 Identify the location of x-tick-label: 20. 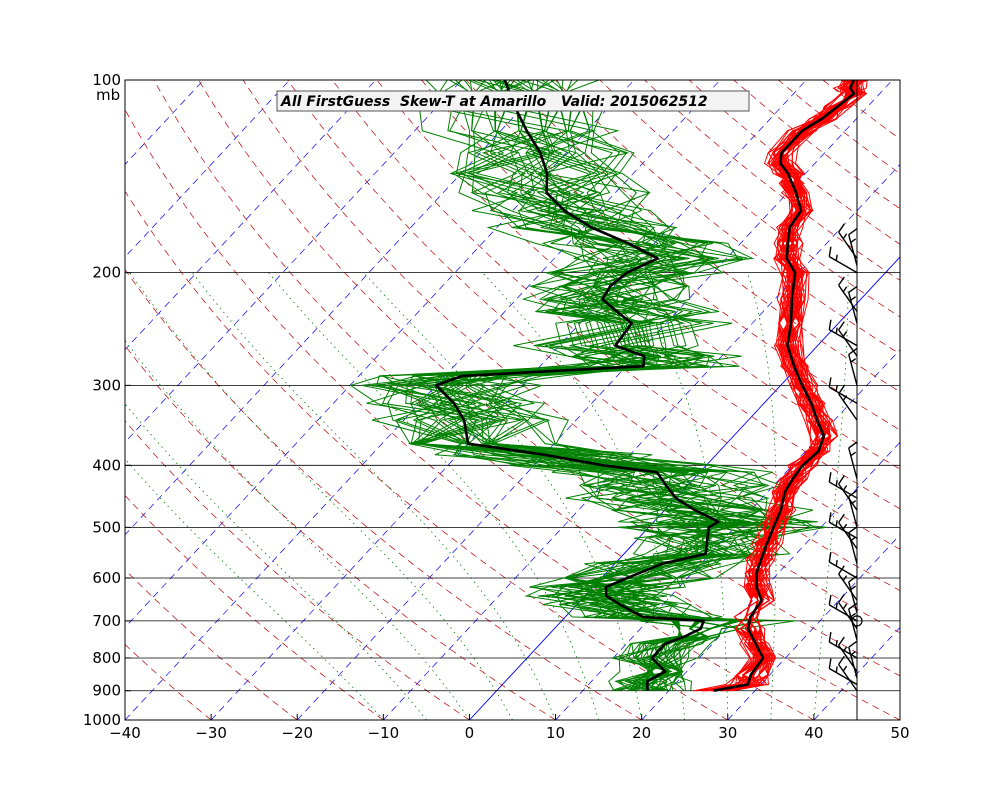
(641, 733).